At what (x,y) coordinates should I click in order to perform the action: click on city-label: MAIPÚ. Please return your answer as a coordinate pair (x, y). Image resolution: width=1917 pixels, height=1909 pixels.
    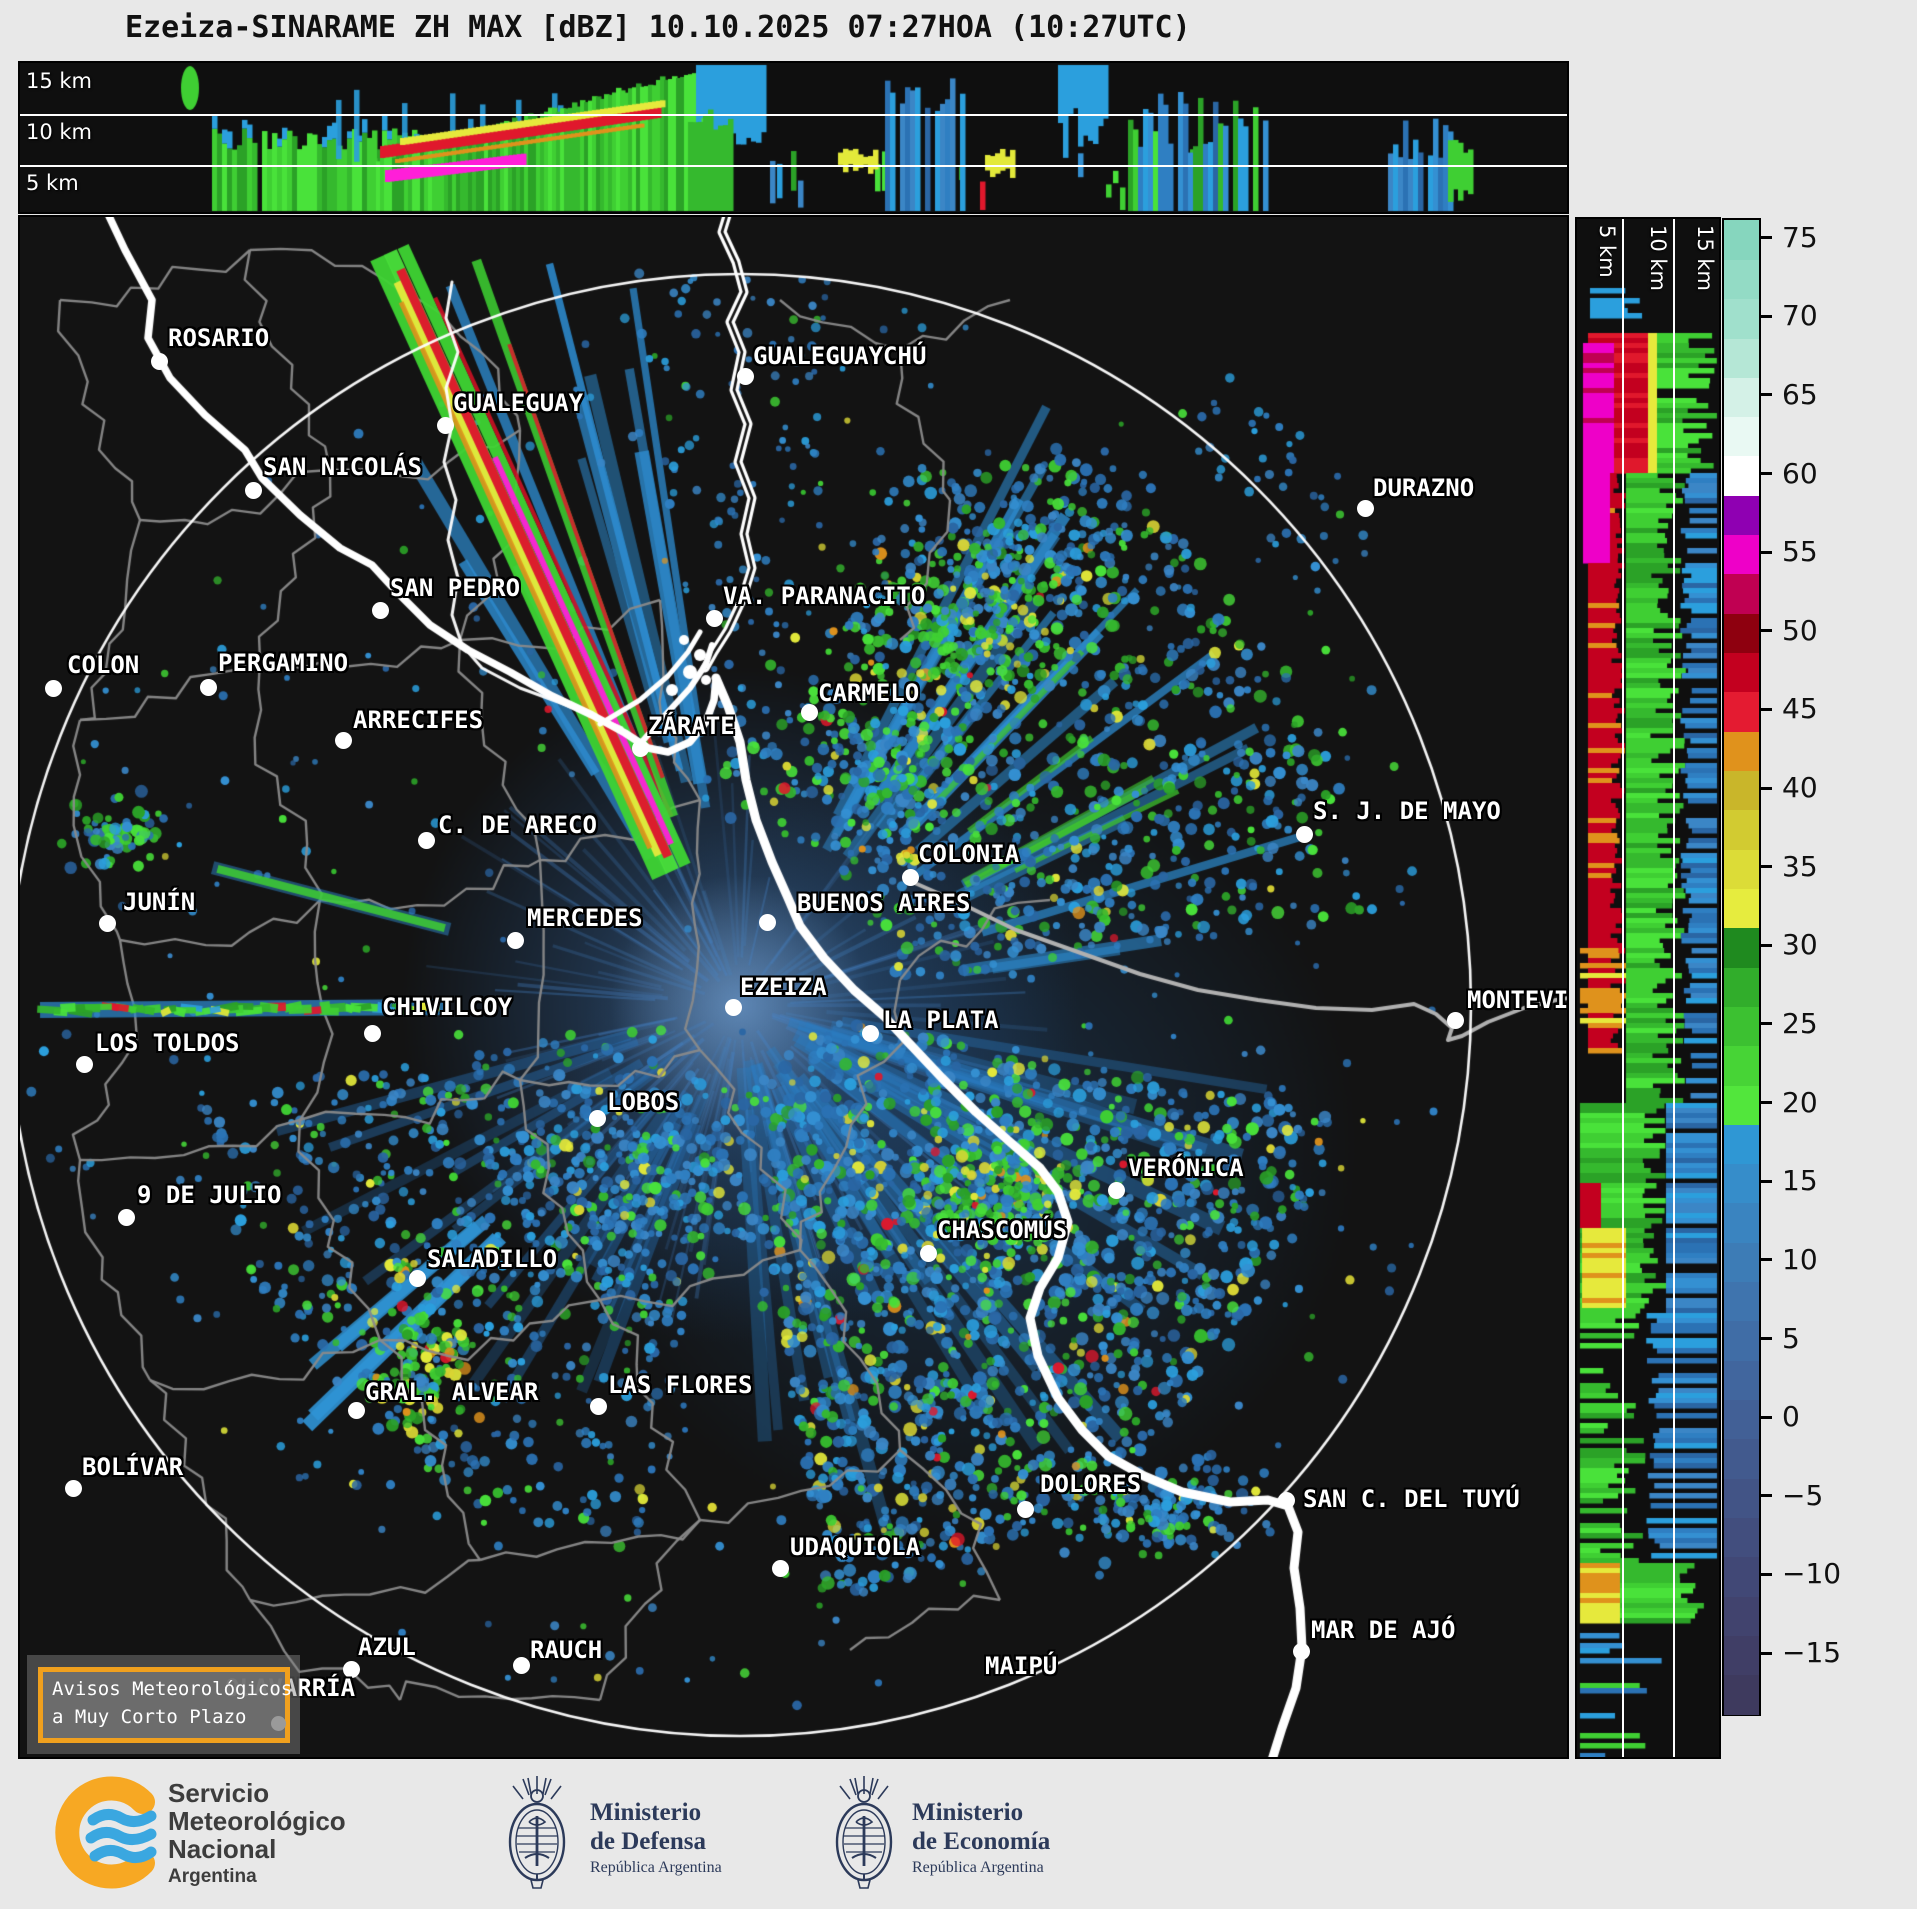
    Looking at the image, I should click on (1021, 1666).